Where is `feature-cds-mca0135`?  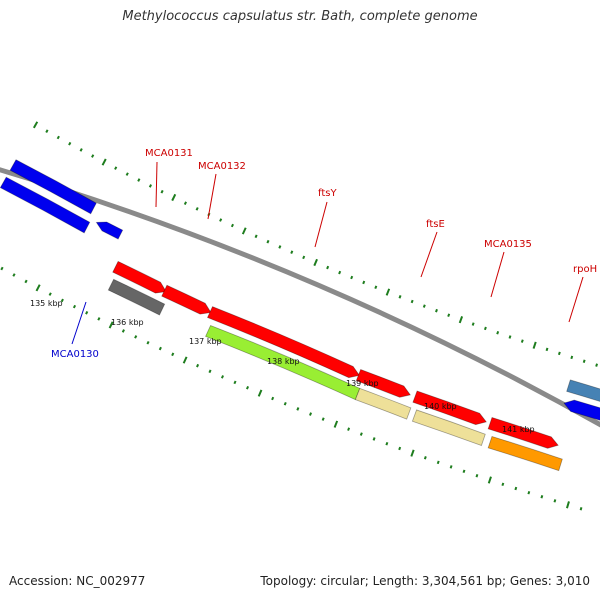
feature-cds-mca0135 is located at coordinates (449, 408).